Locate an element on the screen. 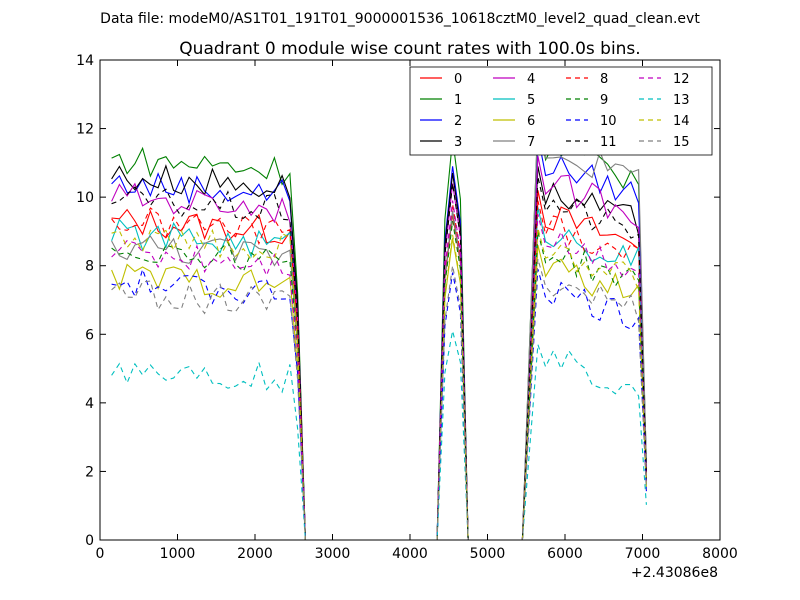 Image resolution: width=800 pixels, height=600 pixels. legend-frame is located at coordinates (561, 111).